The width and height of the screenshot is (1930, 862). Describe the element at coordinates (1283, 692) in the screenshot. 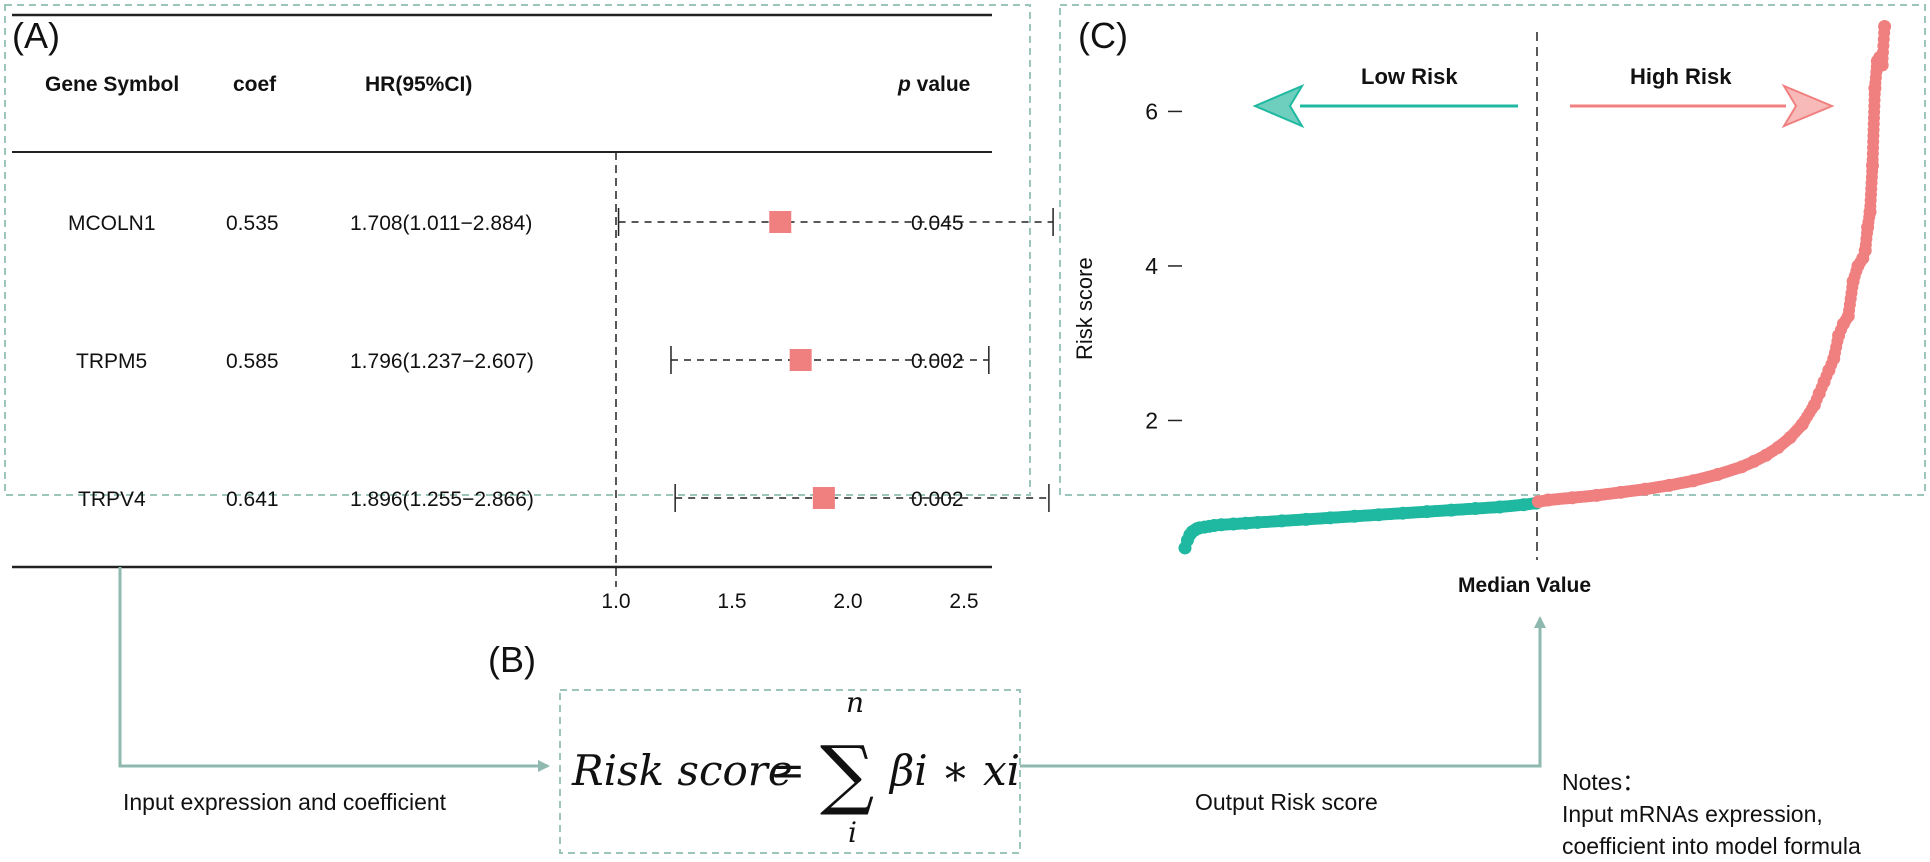

I see `output-arrow` at that location.